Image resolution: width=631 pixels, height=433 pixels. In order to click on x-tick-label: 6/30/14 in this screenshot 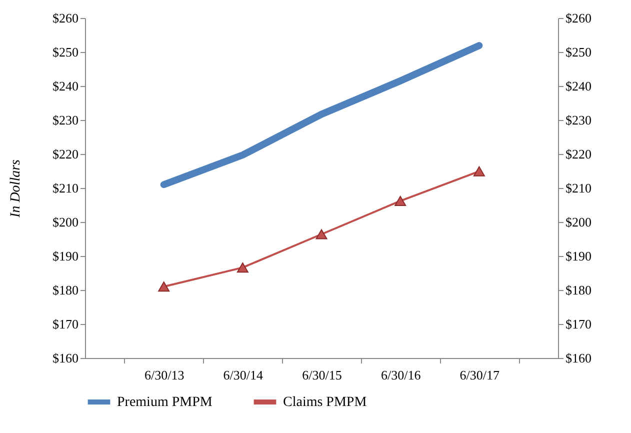, I will do `click(243, 375)`.